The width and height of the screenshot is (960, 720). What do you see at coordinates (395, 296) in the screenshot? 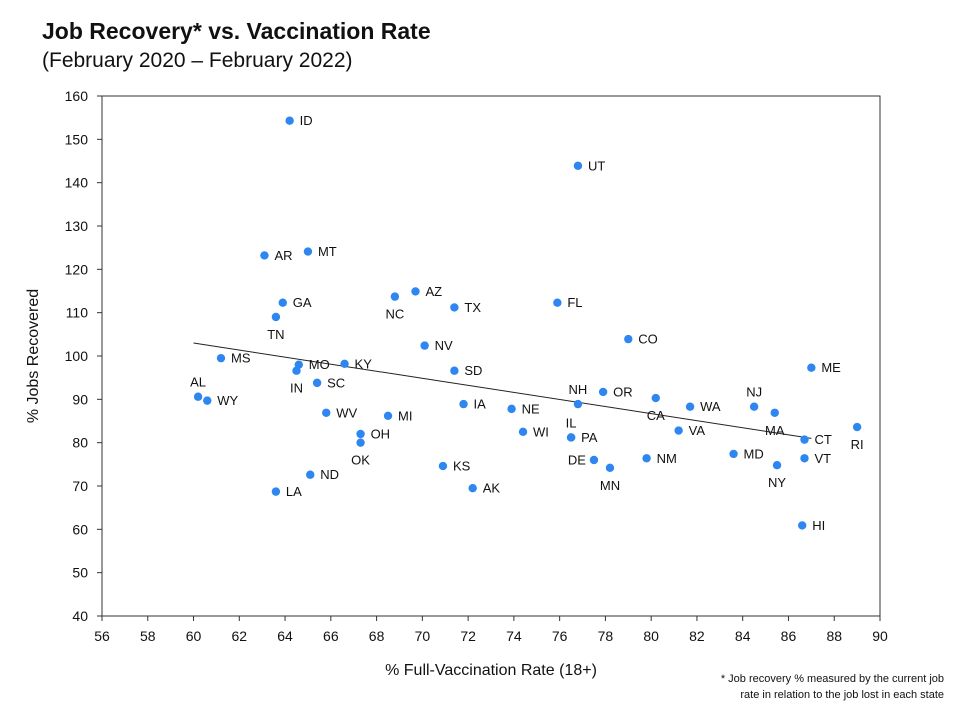
I see `data-point-nc` at bounding box center [395, 296].